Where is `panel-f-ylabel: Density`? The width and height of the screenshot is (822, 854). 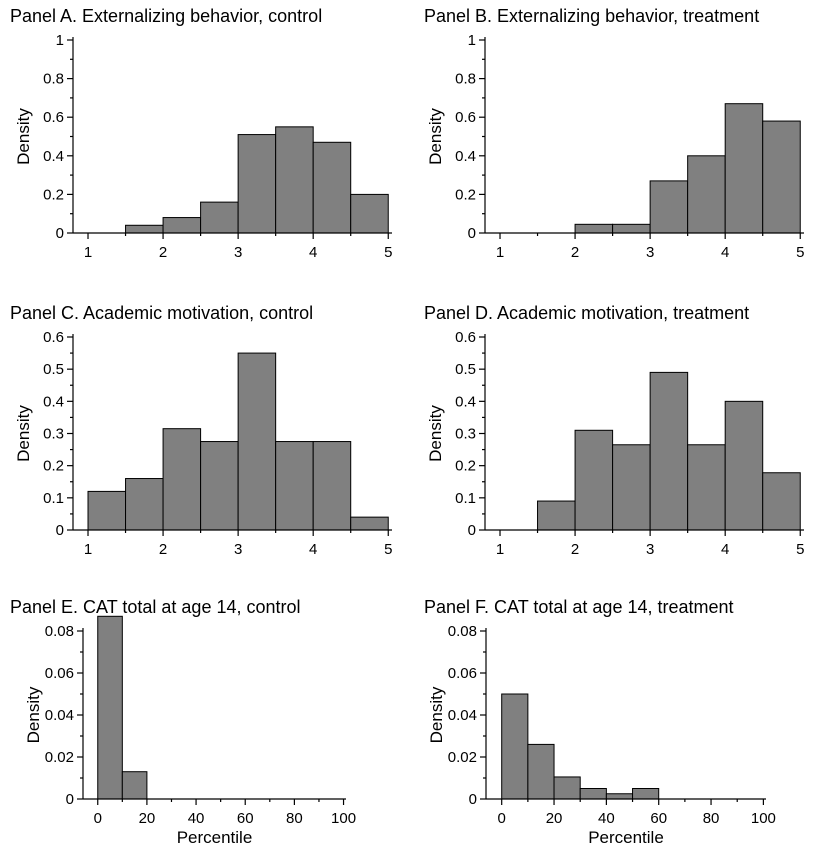
panel-f-ylabel: Density is located at coordinates (436, 714).